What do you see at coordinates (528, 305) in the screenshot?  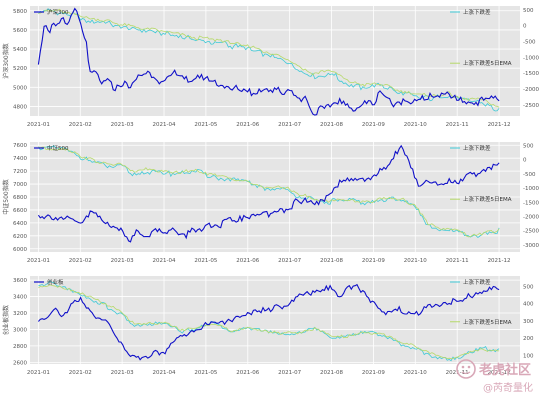 I see `y-right-tick-label: 400` at bounding box center [528, 305].